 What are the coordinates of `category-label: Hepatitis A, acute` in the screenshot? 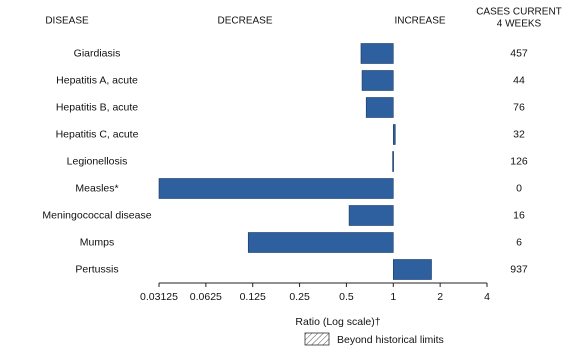 It's located at (97, 80).